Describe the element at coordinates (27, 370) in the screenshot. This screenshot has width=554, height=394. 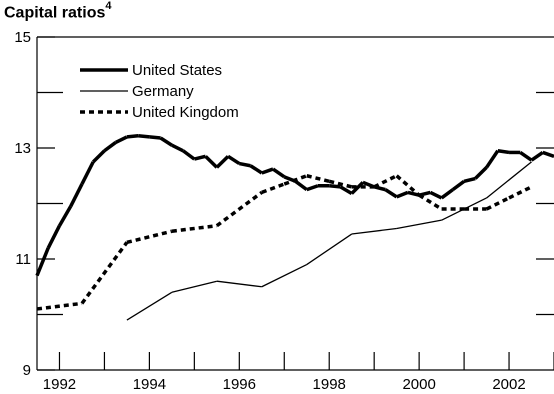
I see `y-tick-label-9: 9` at that location.